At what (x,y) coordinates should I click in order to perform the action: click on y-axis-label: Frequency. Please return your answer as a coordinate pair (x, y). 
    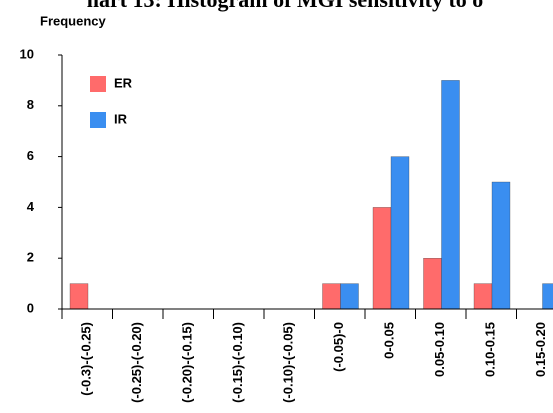
    Looking at the image, I should click on (73, 20).